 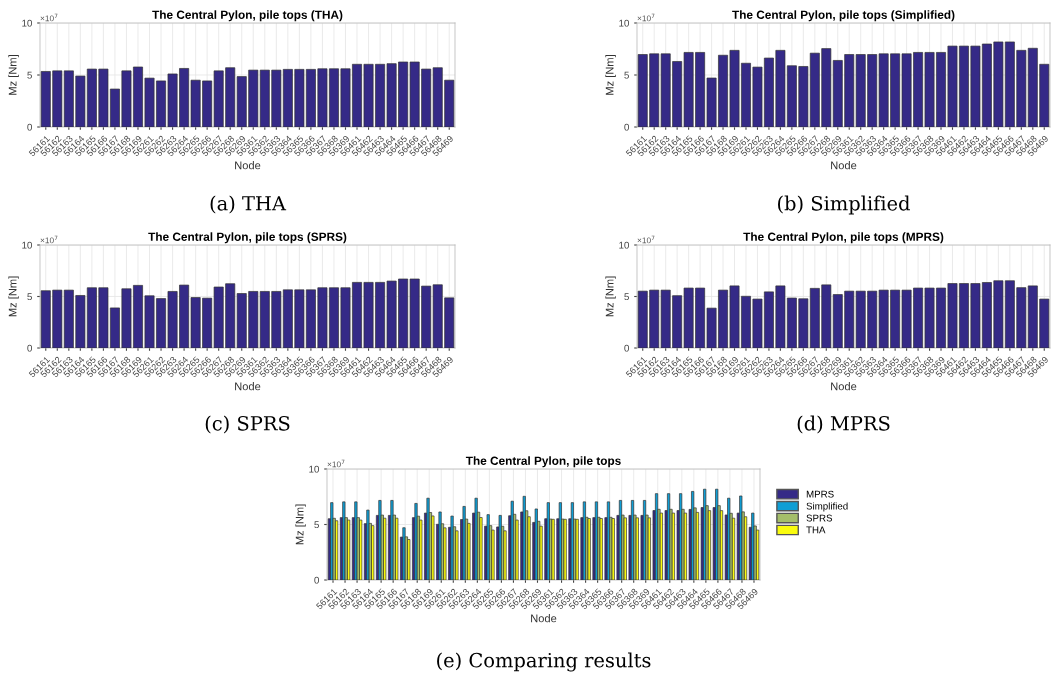 I want to click on text: (e) Comparing results, so click(x=544, y=662).